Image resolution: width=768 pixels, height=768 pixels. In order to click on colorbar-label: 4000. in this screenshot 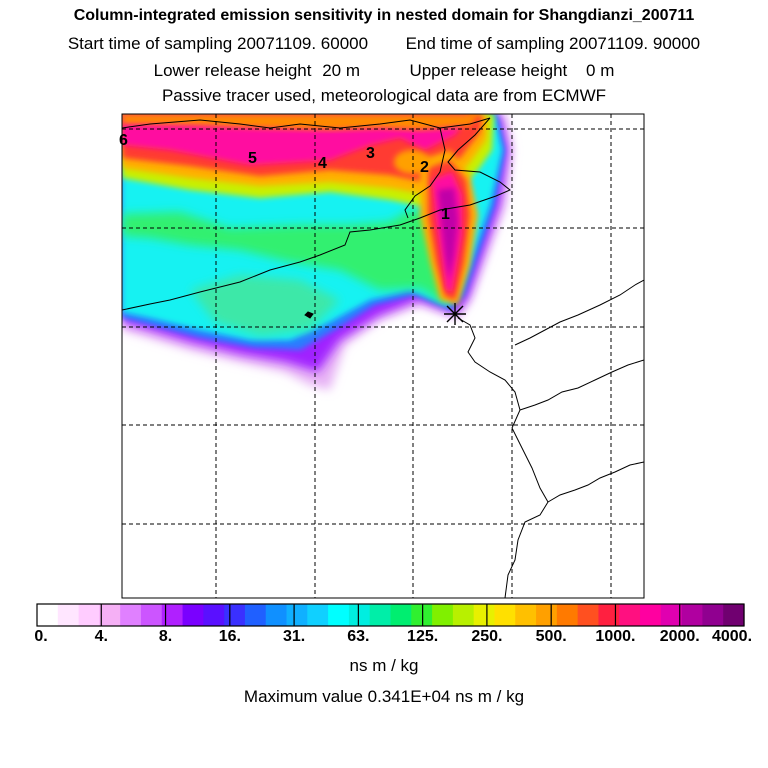, I will do `click(732, 636)`.